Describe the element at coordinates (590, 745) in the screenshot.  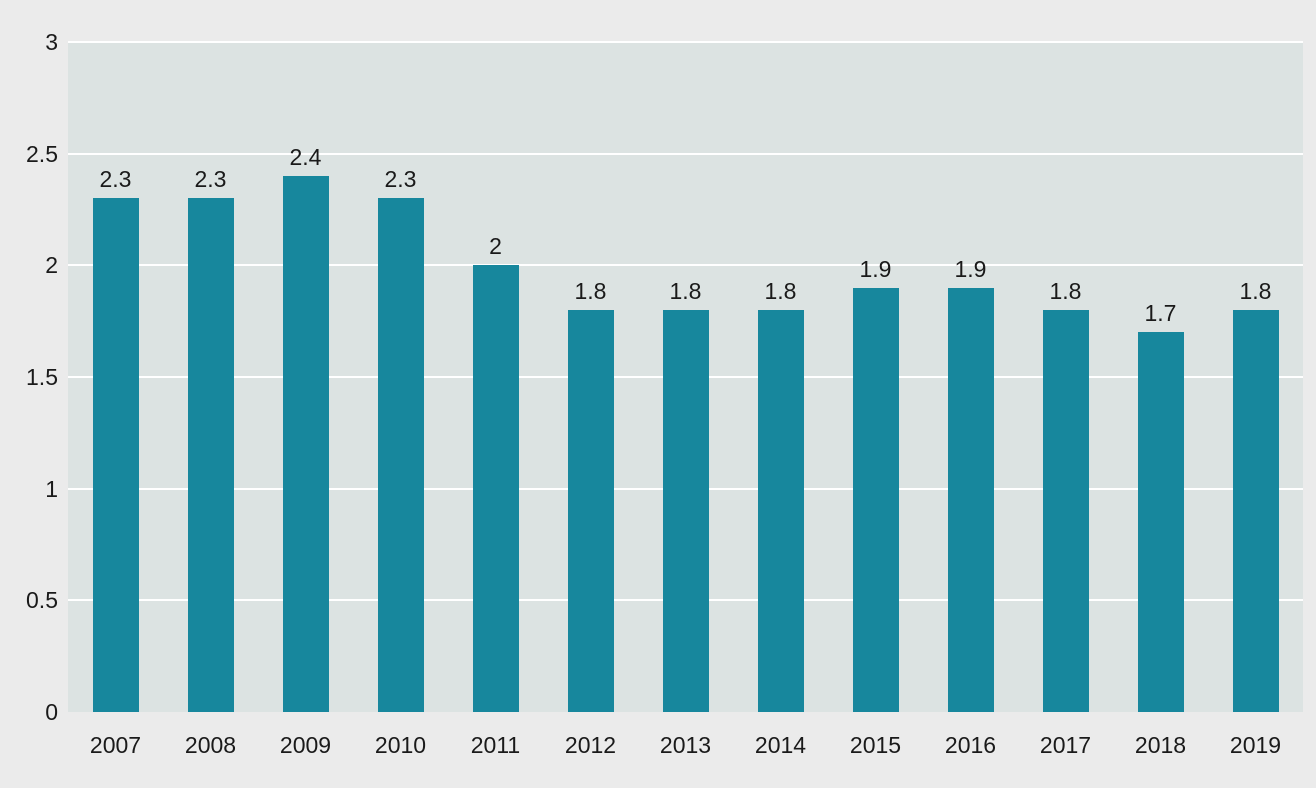
I see `x-tick-label: 2012` at that location.